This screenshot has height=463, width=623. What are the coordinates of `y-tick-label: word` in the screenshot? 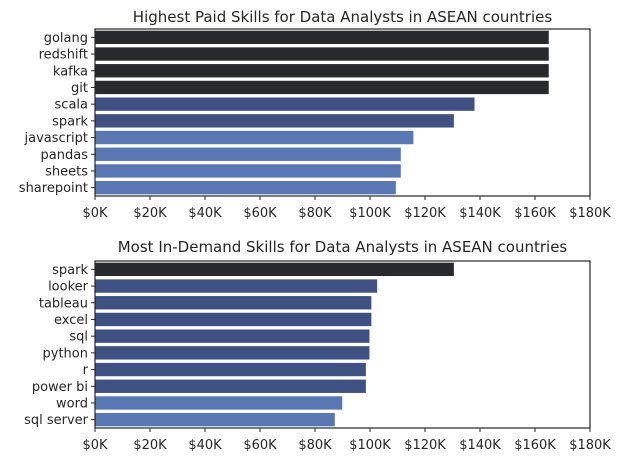 It's located at (72, 403).